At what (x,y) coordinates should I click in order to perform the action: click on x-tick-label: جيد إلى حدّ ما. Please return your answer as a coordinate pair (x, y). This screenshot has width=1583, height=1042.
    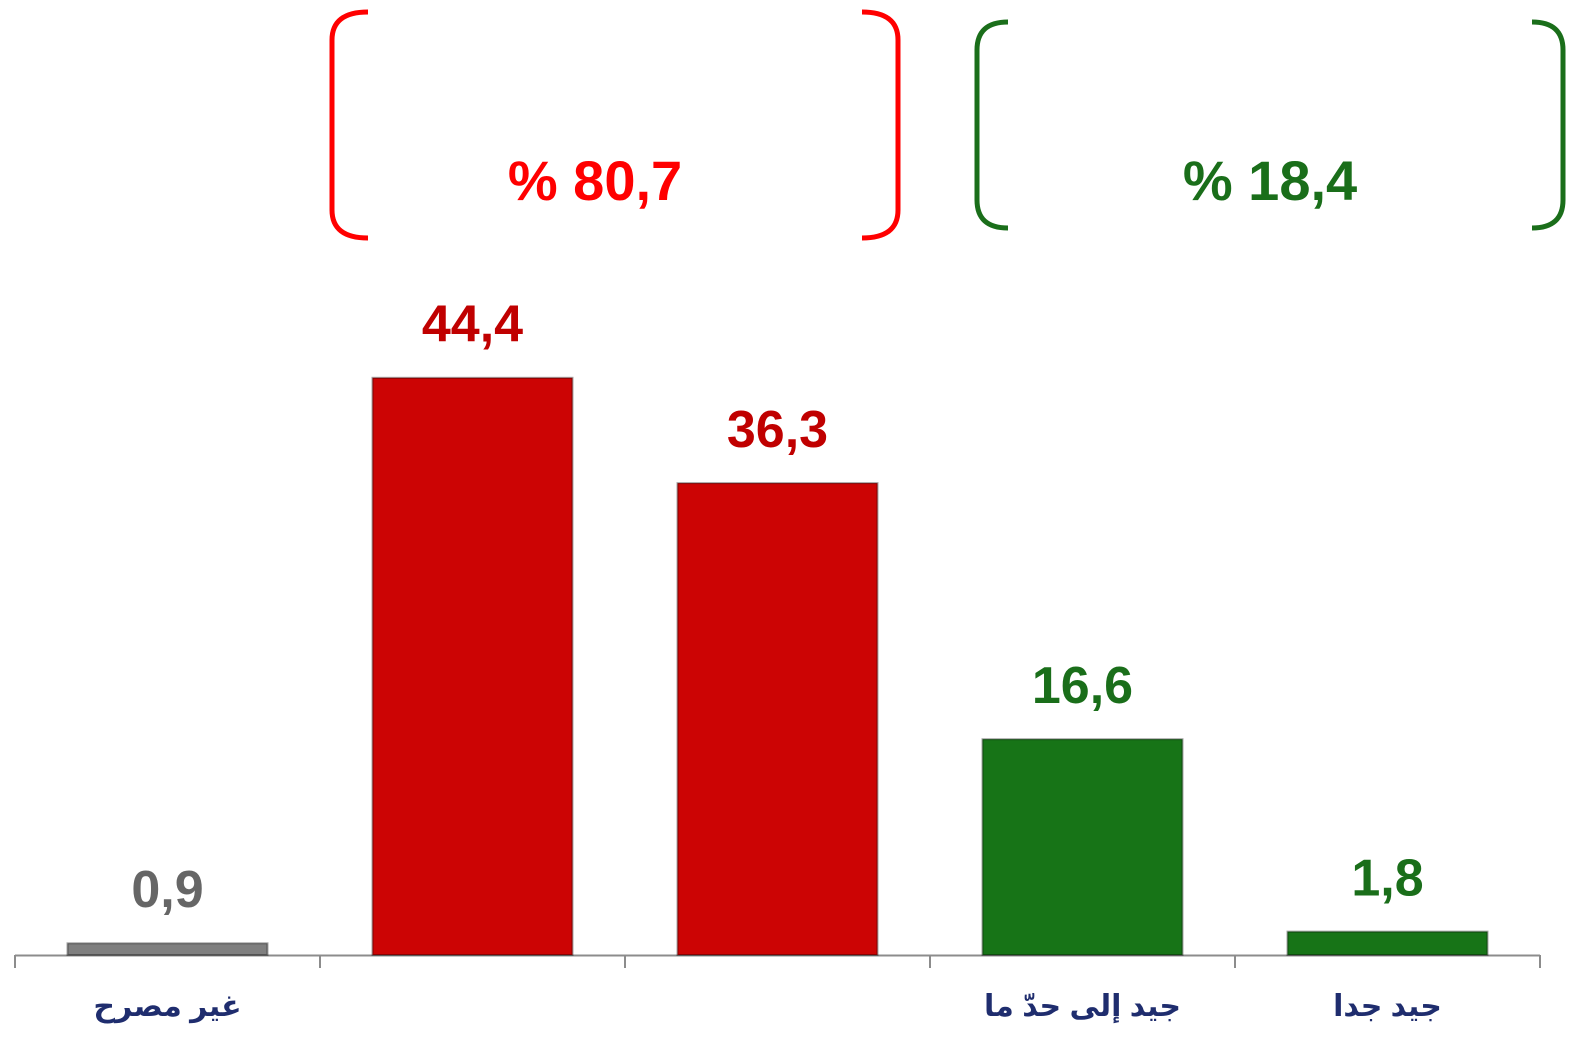
    Looking at the image, I should click on (1082, 1007).